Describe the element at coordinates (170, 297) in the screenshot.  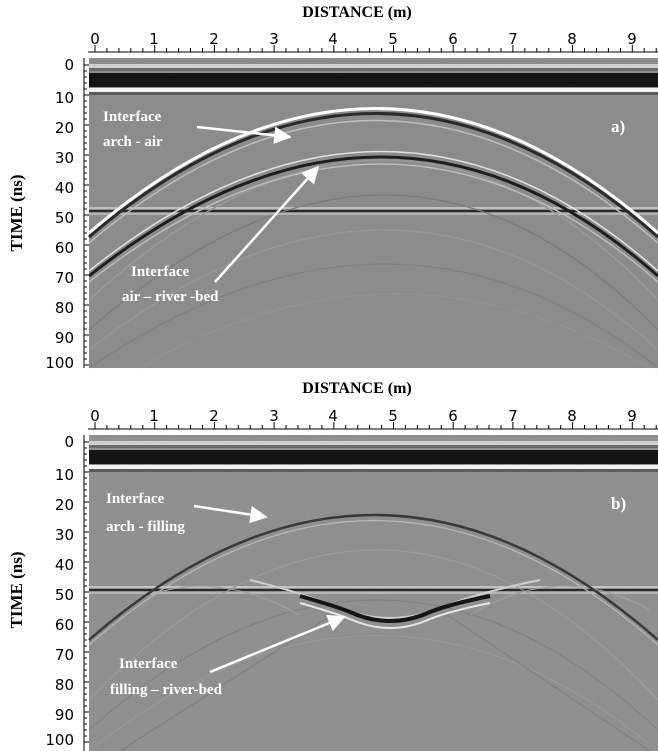
I see `annotation-text: air – river -bed` at that location.